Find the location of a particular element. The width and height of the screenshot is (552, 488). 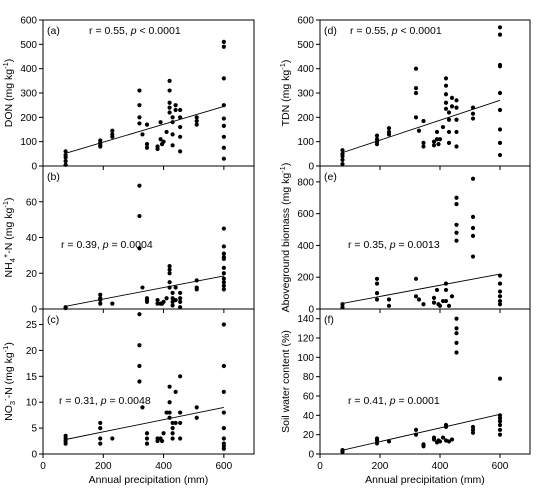

y-axis-label: NH4+-N (mg kg-1) is located at coordinates (9, 238).